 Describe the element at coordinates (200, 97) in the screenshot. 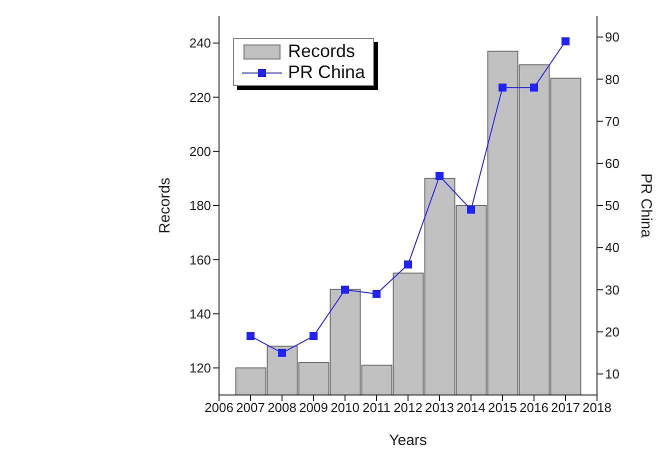

I see `y-tick-label: 220` at that location.